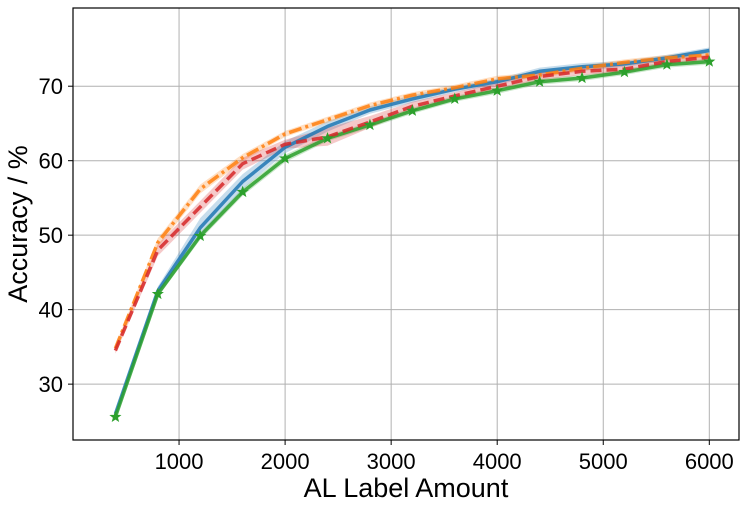 This screenshot has width=747, height=509. I want to click on y-axis-ticks: 30 40 50 60 70, so click(56, 235).